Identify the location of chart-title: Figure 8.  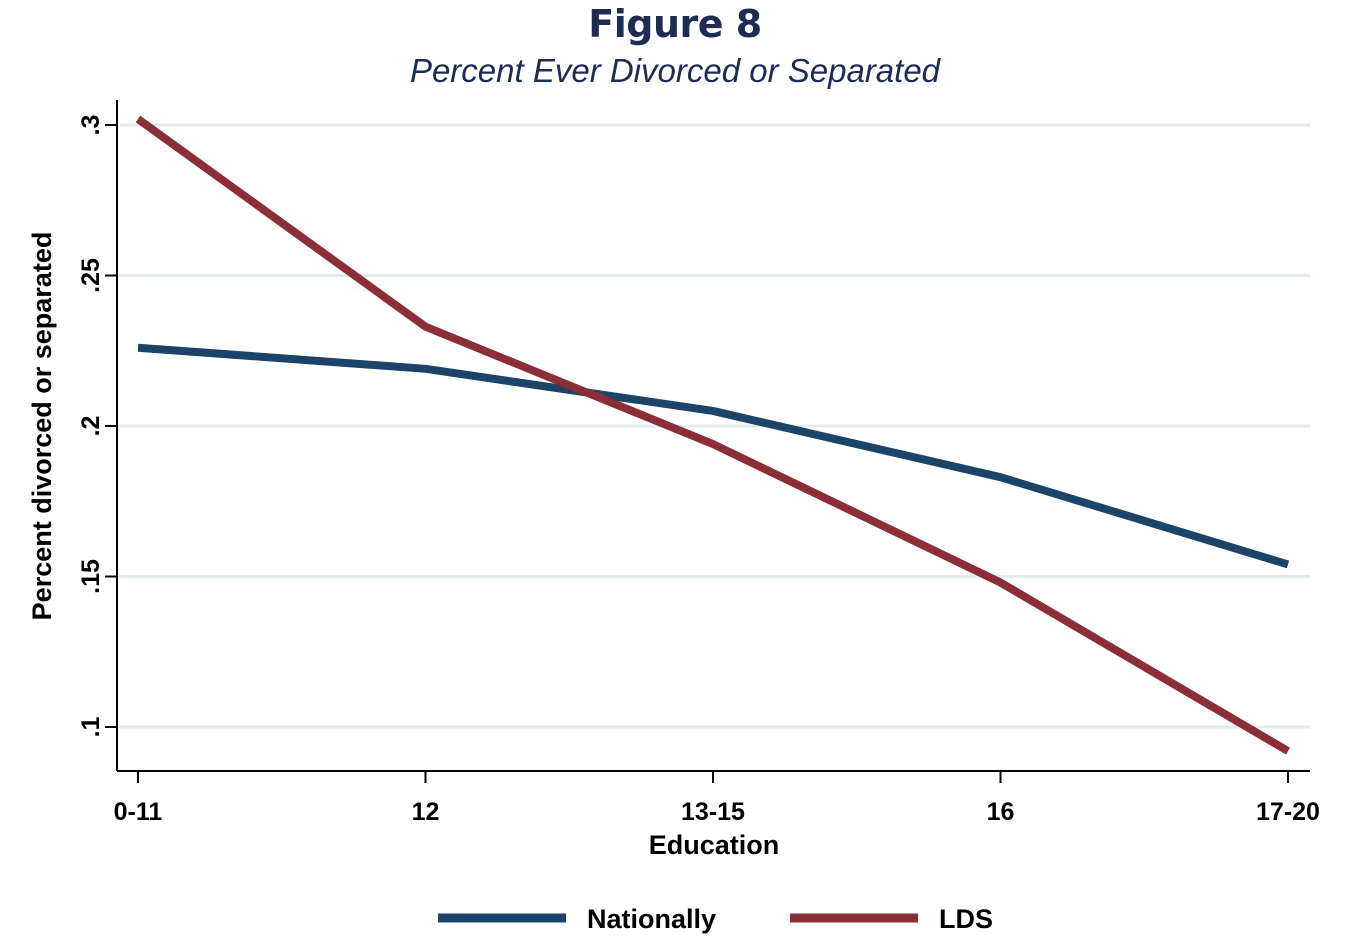
(675, 24).